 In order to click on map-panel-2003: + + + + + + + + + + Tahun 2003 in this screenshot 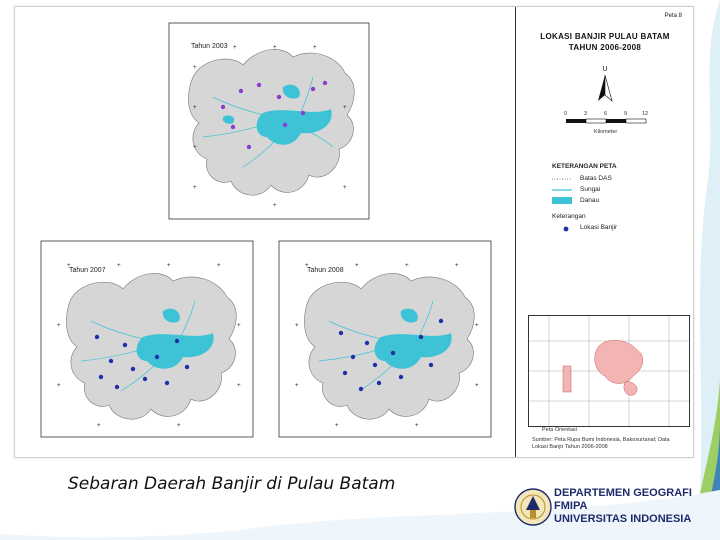, I will do `click(273, 123)`.